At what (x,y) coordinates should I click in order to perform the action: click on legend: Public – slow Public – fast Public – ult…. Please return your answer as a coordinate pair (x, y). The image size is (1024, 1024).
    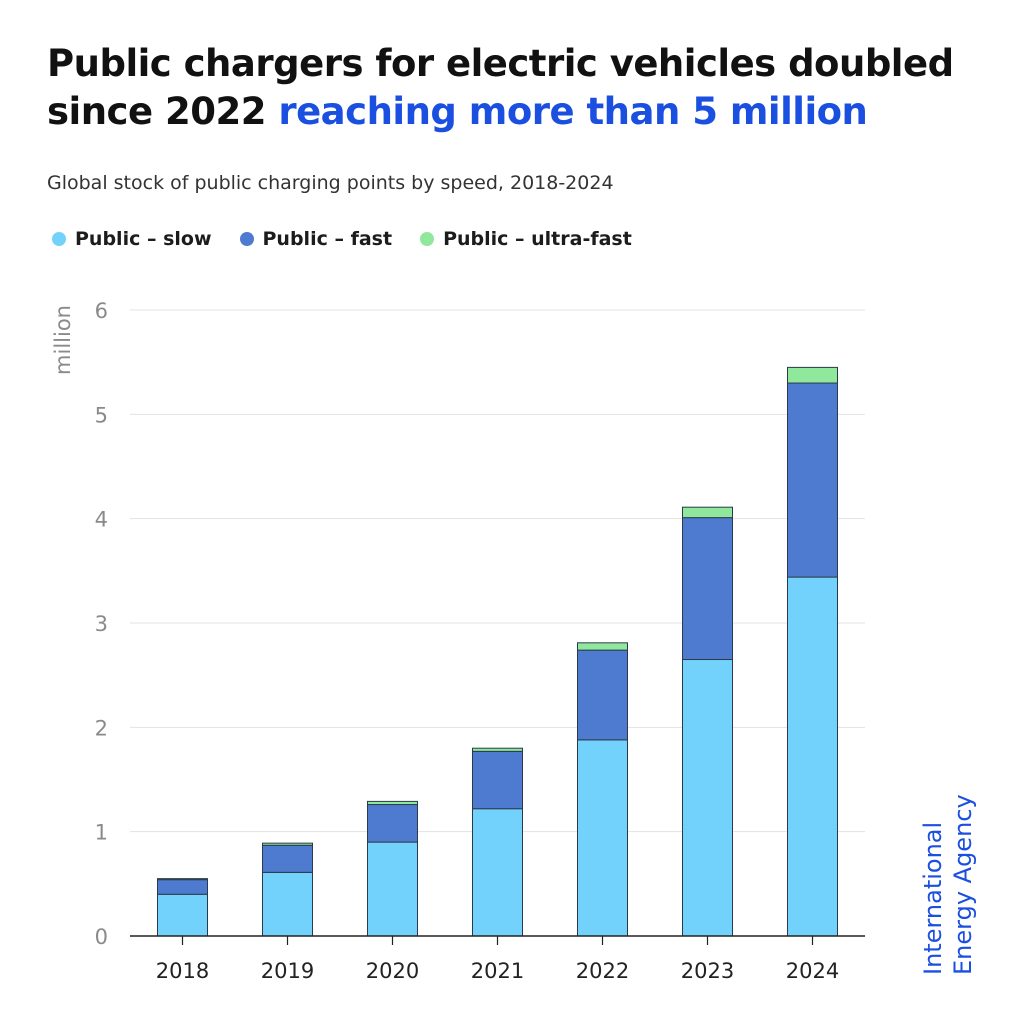
    Looking at the image, I should click on (342, 239).